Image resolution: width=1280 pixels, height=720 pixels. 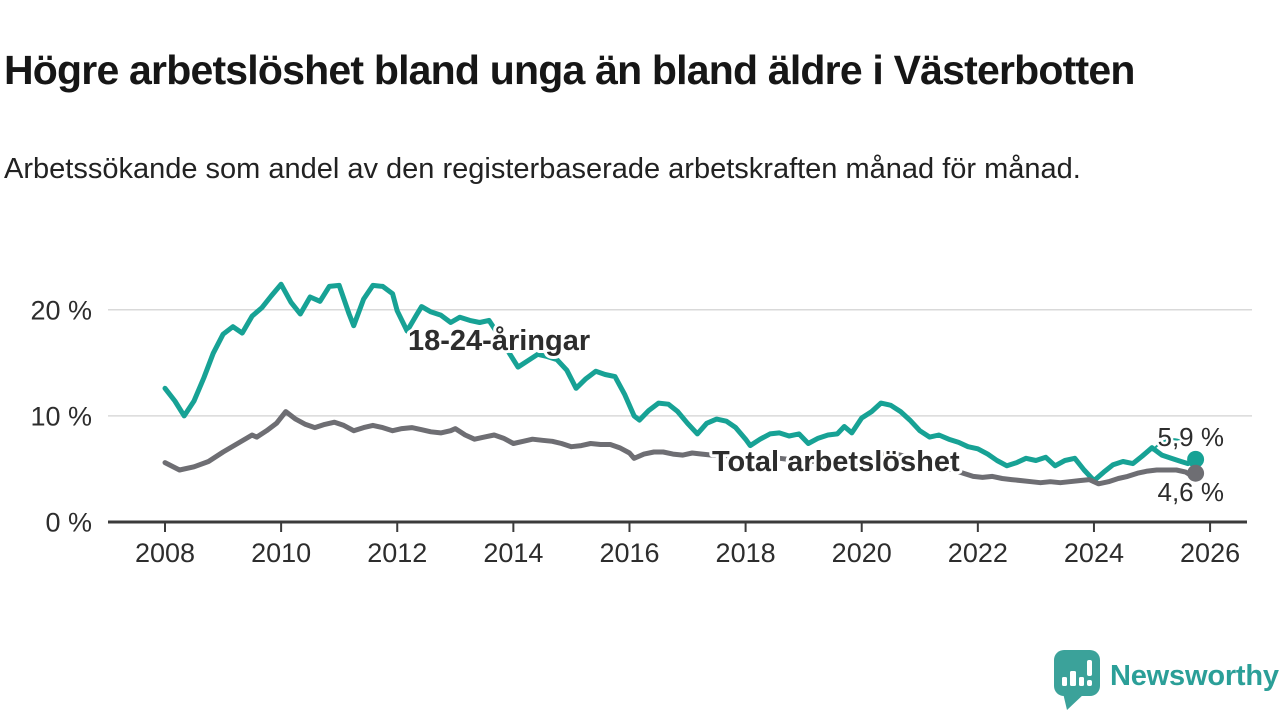 What do you see at coordinates (1171, 445) in the screenshot?
I see `leader-line-young` at bounding box center [1171, 445].